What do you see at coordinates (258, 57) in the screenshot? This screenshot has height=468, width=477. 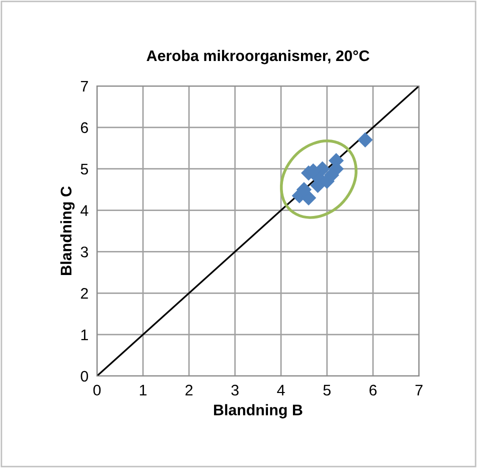 I see `chart-title: Aeroba mikroorganismer, 20°C` at bounding box center [258, 57].